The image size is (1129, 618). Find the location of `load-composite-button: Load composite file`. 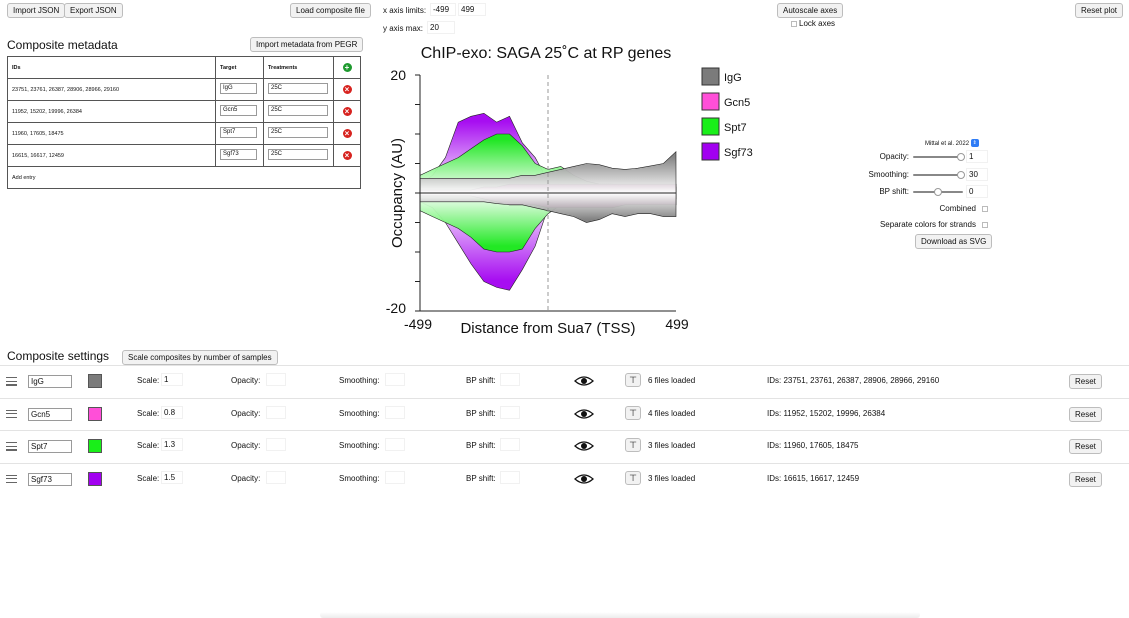

load-composite-button: Load composite file is located at coordinates (330, 10).